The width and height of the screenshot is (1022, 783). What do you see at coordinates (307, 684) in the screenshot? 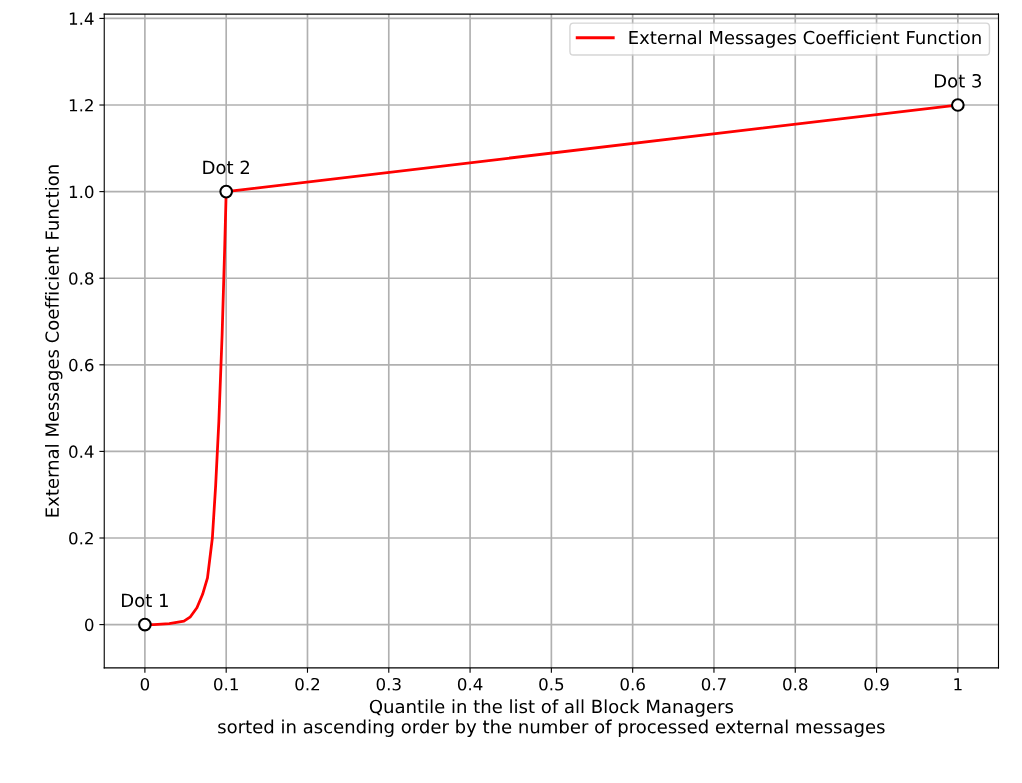
I see `x-tick-label: 0.2` at bounding box center [307, 684].